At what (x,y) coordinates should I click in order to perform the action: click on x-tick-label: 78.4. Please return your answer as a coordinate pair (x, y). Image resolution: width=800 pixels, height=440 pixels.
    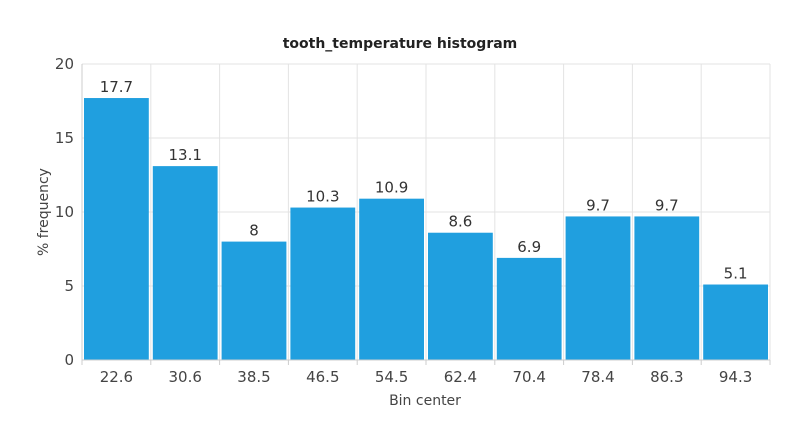
    Looking at the image, I should click on (597, 377).